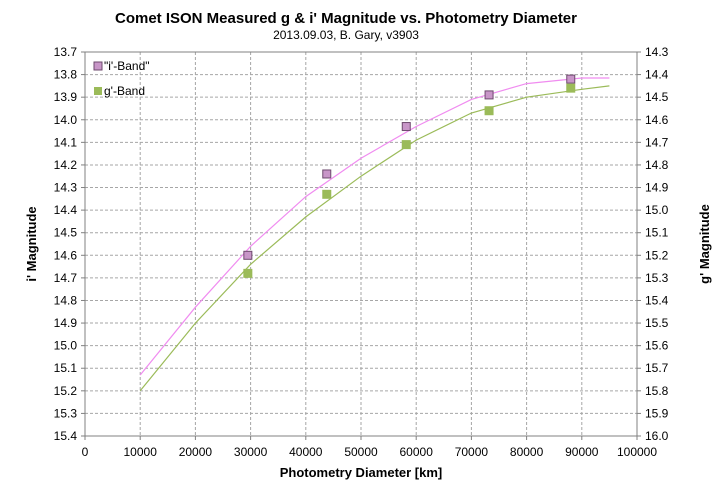 The image size is (720, 488). What do you see at coordinates (196, 452) in the screenshot?
I see `x-tick-label: 20000` at bounding box center [196, 452].